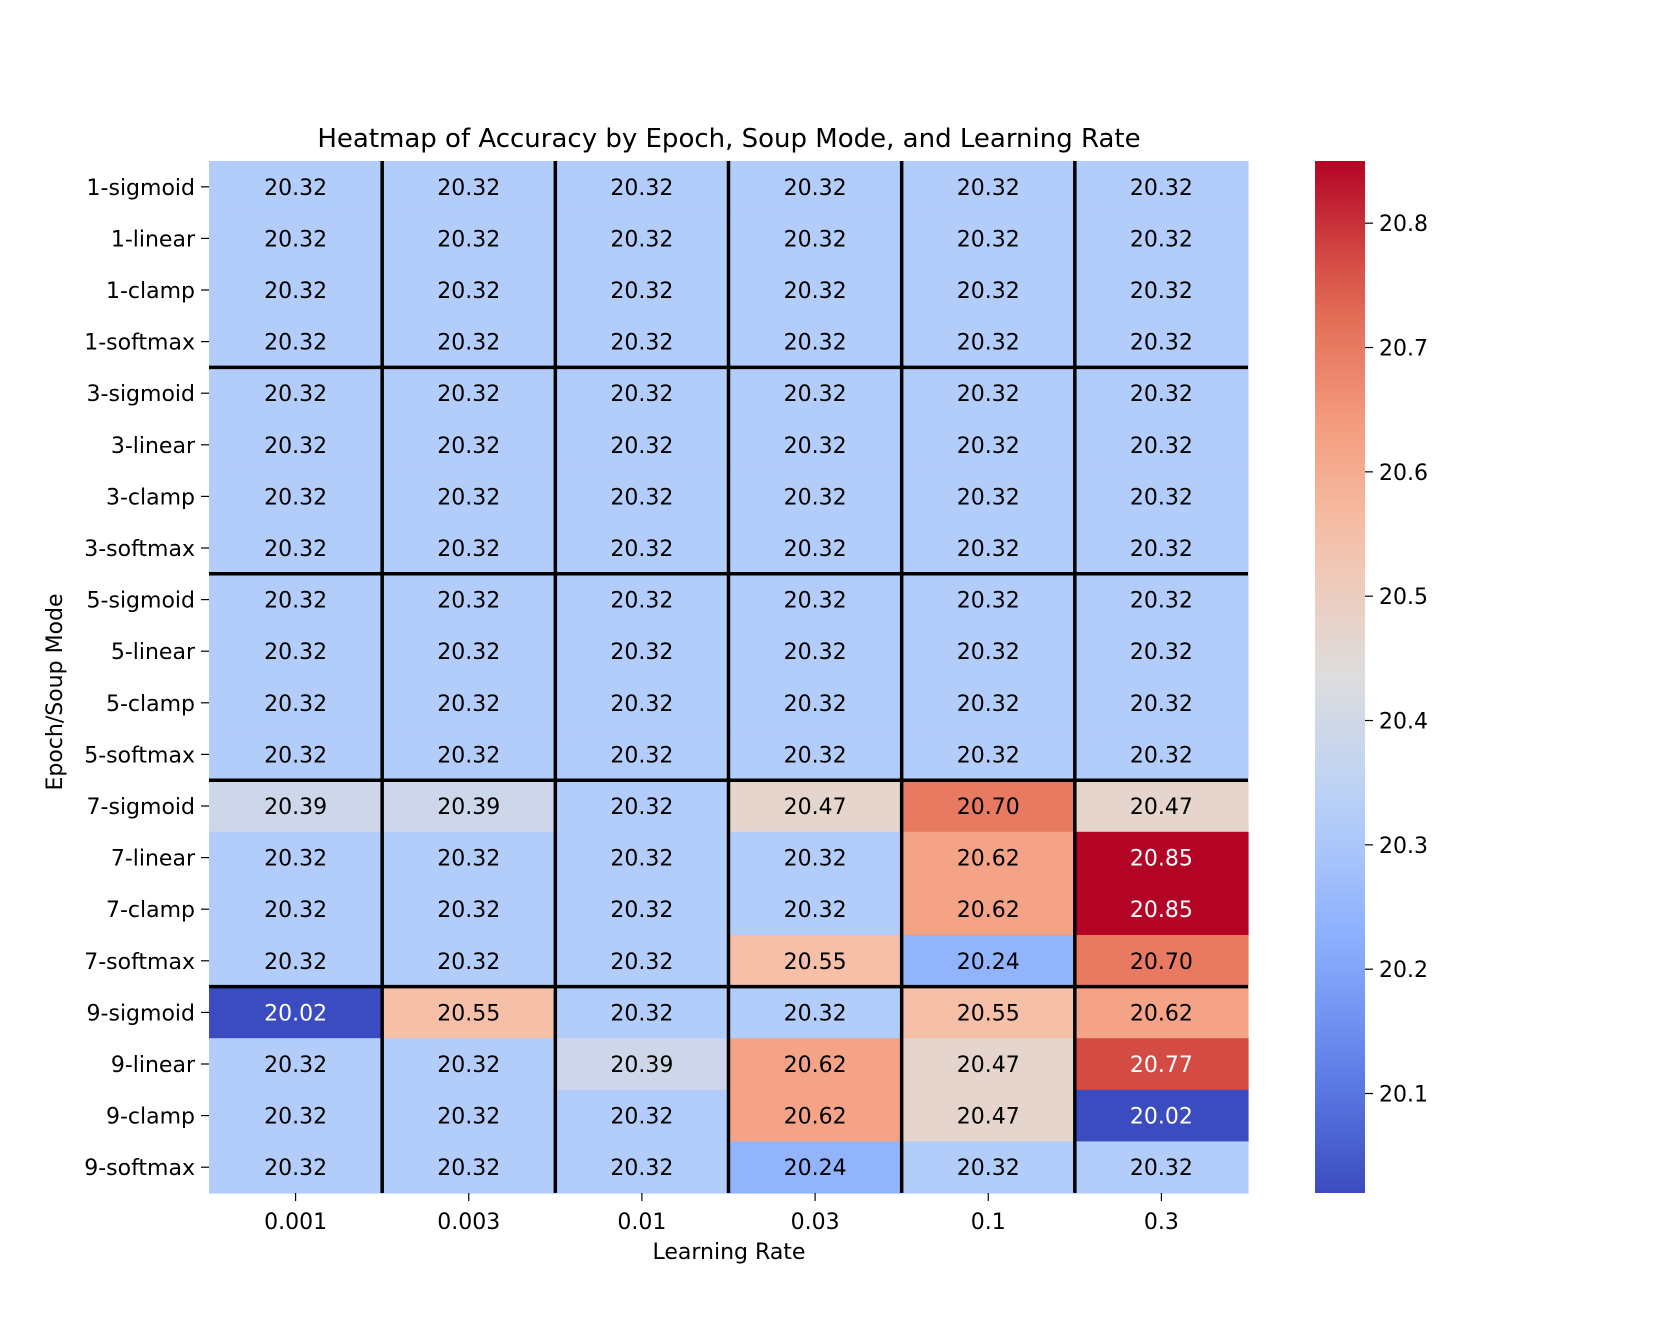 The height and width of the screenshot is (1329, 1661). Describe the element at coordinates (153, 239) in the screenshot. I see `y-tick-label: 1-linear` at that location.